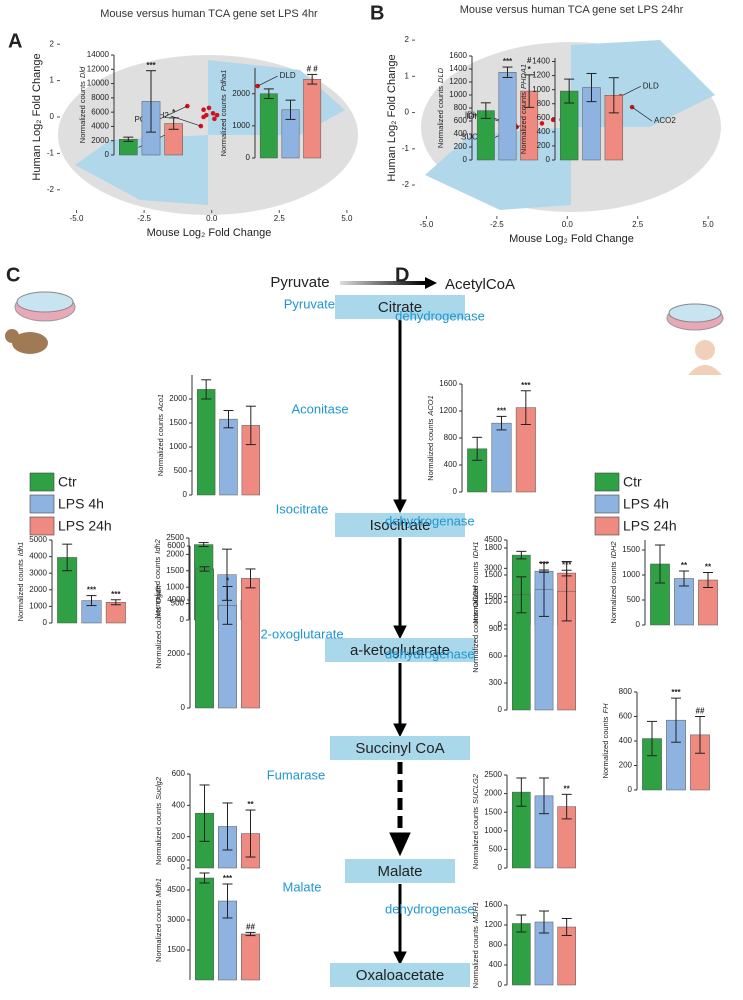 This screenshot has width=743, height=1000. What do you see at coordinates (52, 80) in the screenshot?
I see `y-tick-label: 1` at bounding box center [52, 80].